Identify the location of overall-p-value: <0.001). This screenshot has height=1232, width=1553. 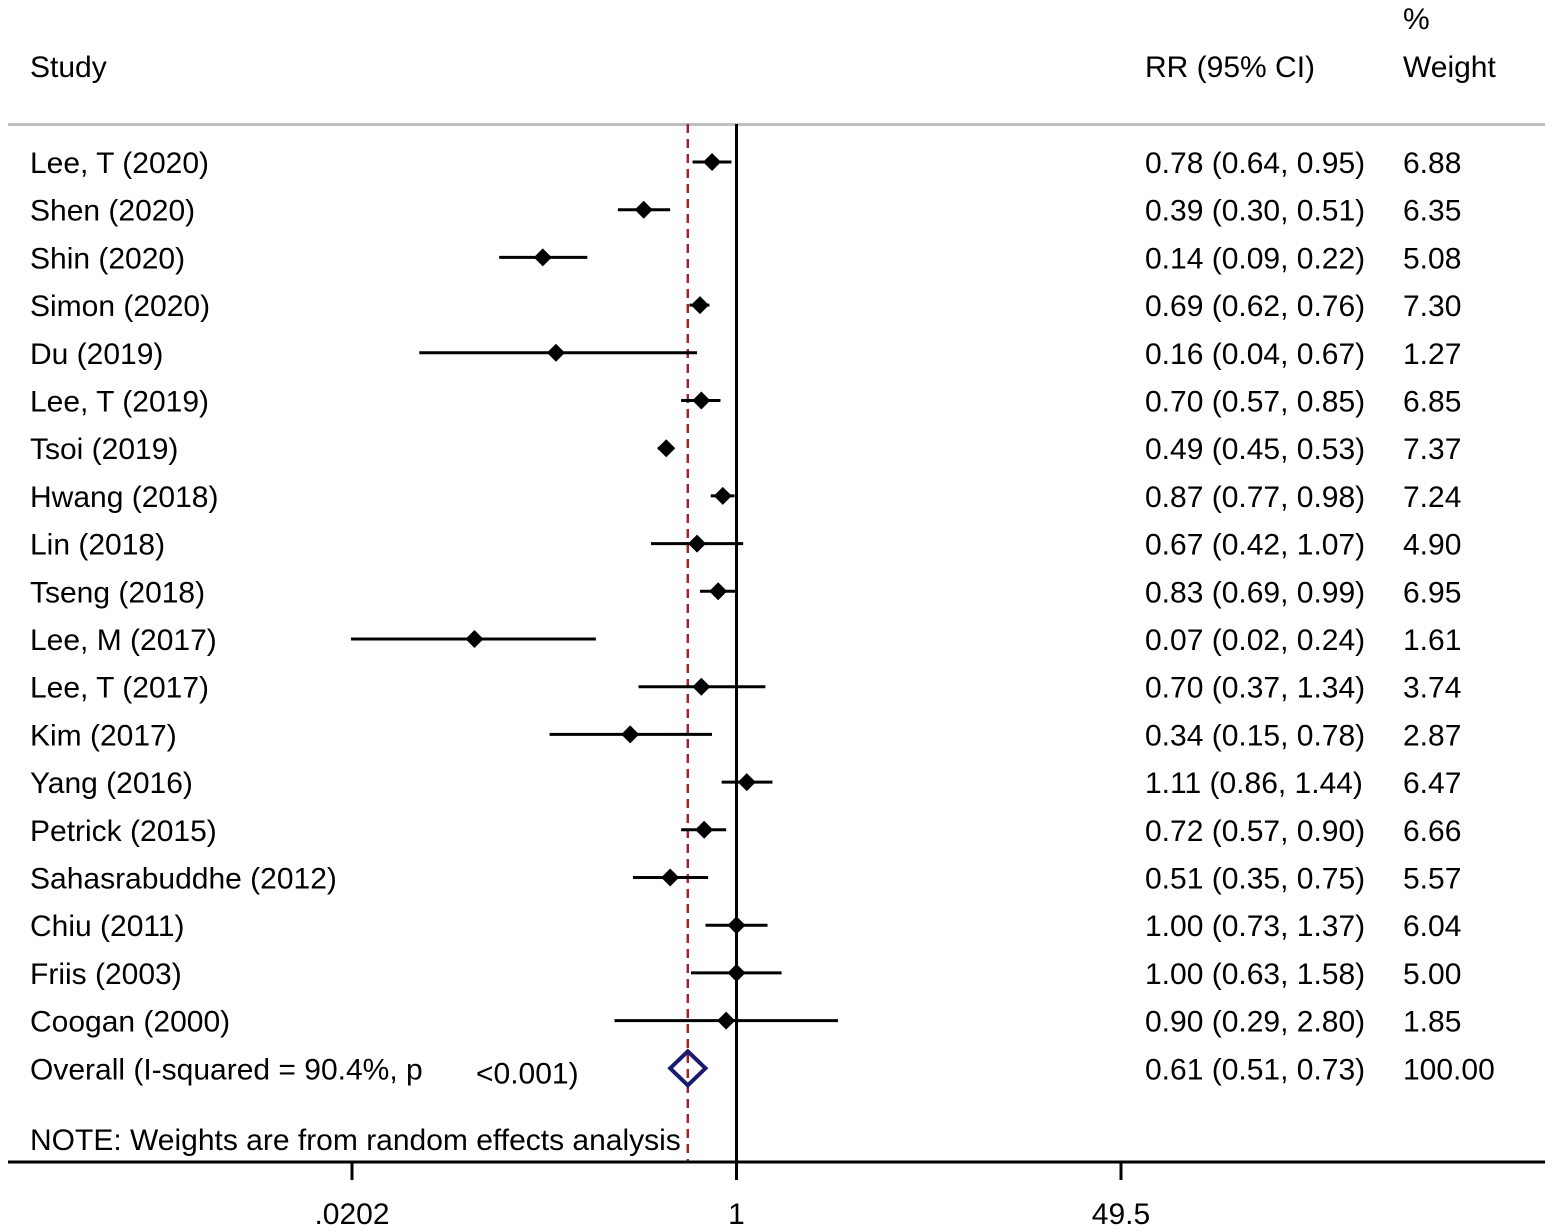
(527, 1073).